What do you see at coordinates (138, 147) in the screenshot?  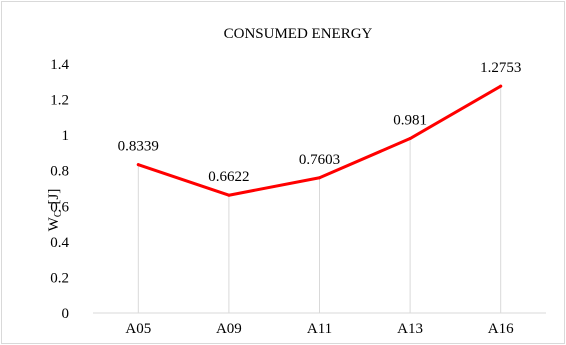 I see `data-label: 0.8339` at bounding box center [138, 147].